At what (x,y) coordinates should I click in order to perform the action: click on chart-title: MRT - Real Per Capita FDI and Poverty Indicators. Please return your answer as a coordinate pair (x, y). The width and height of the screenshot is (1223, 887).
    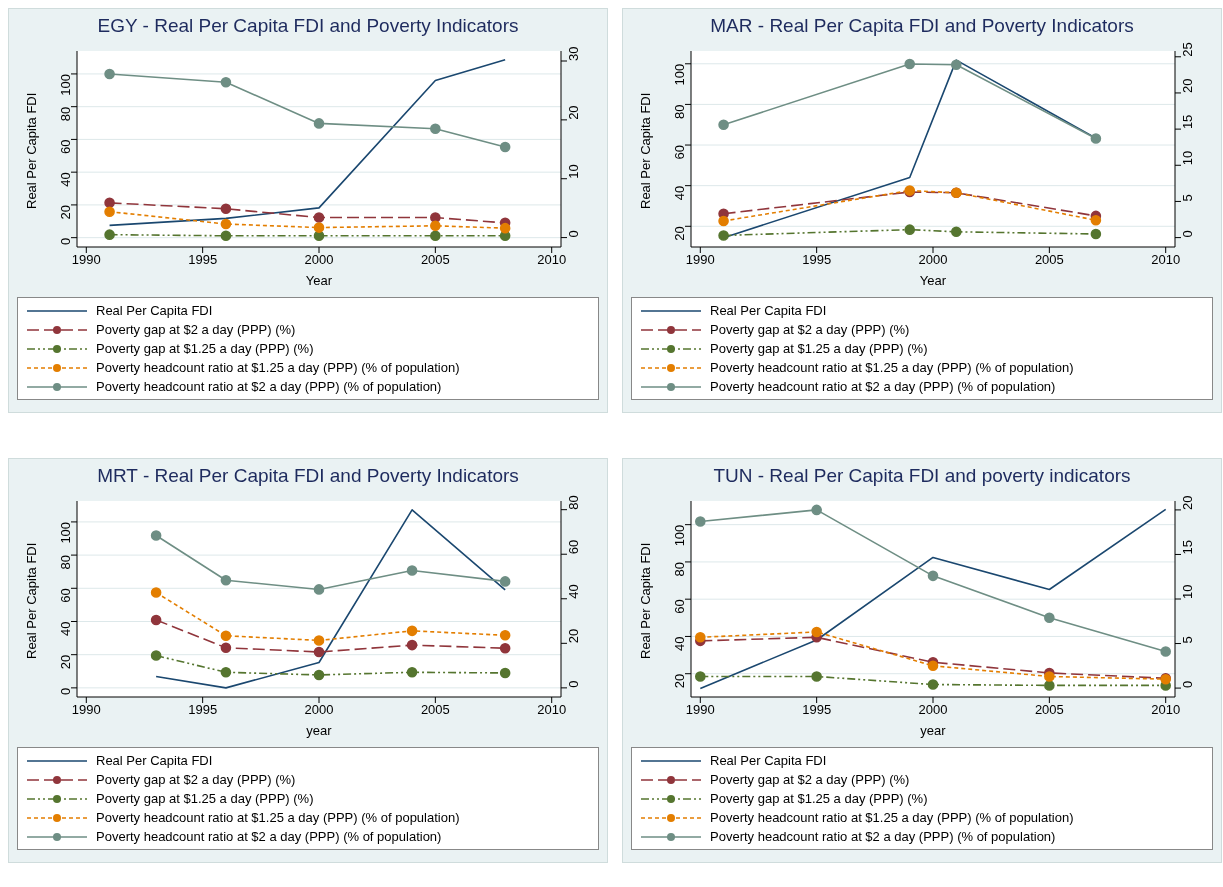
    Looking at the image, I should click on (308, 476).